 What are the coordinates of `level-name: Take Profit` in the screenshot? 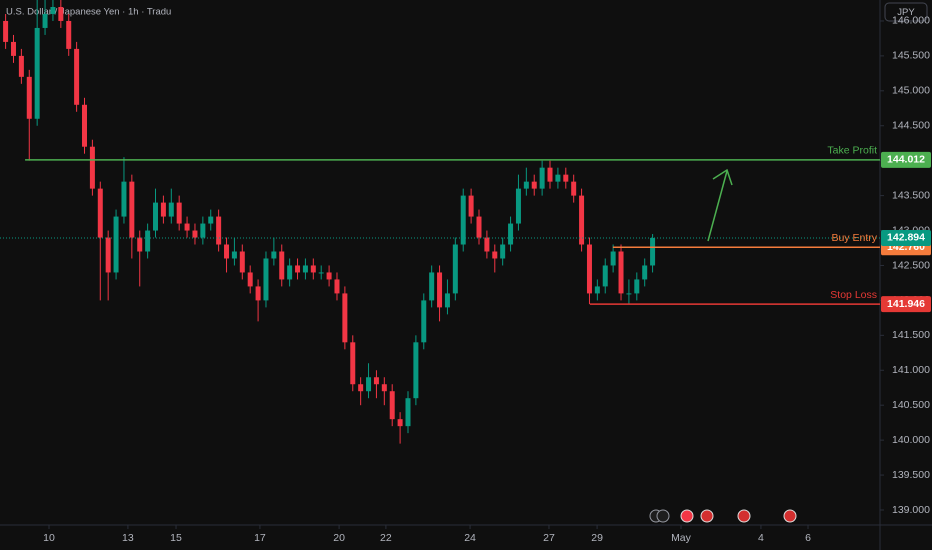 It's located at (852, 151).